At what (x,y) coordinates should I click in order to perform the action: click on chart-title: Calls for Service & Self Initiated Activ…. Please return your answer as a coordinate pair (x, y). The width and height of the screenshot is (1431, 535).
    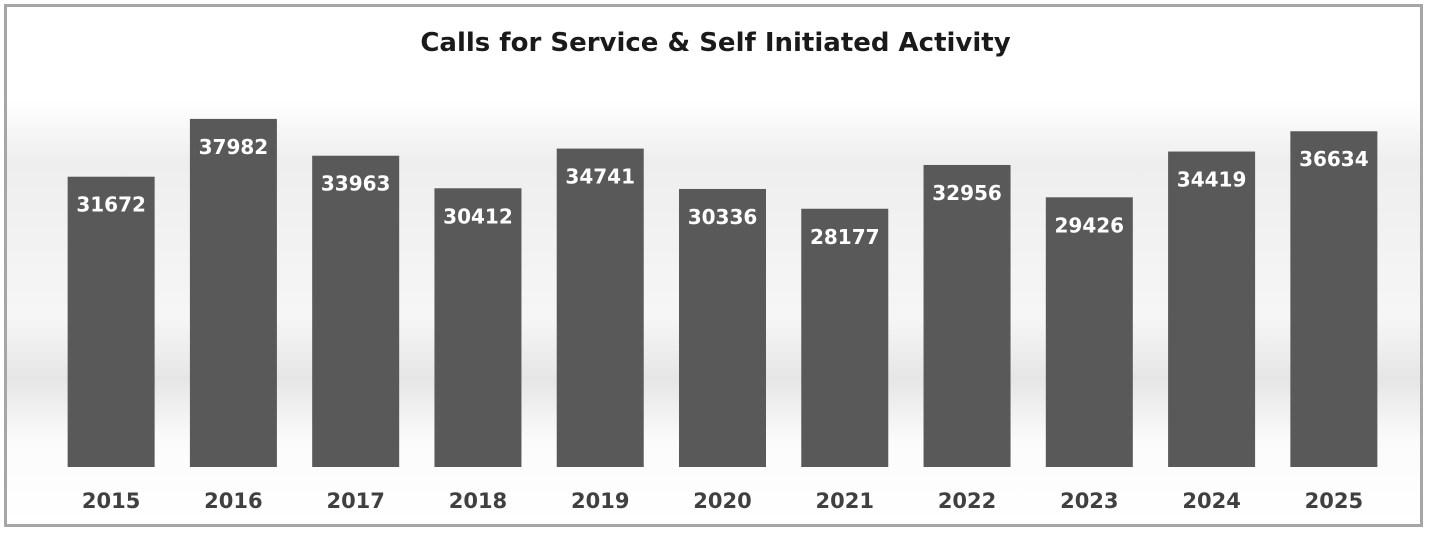
    Looking at the image, I should click on (715, 43).